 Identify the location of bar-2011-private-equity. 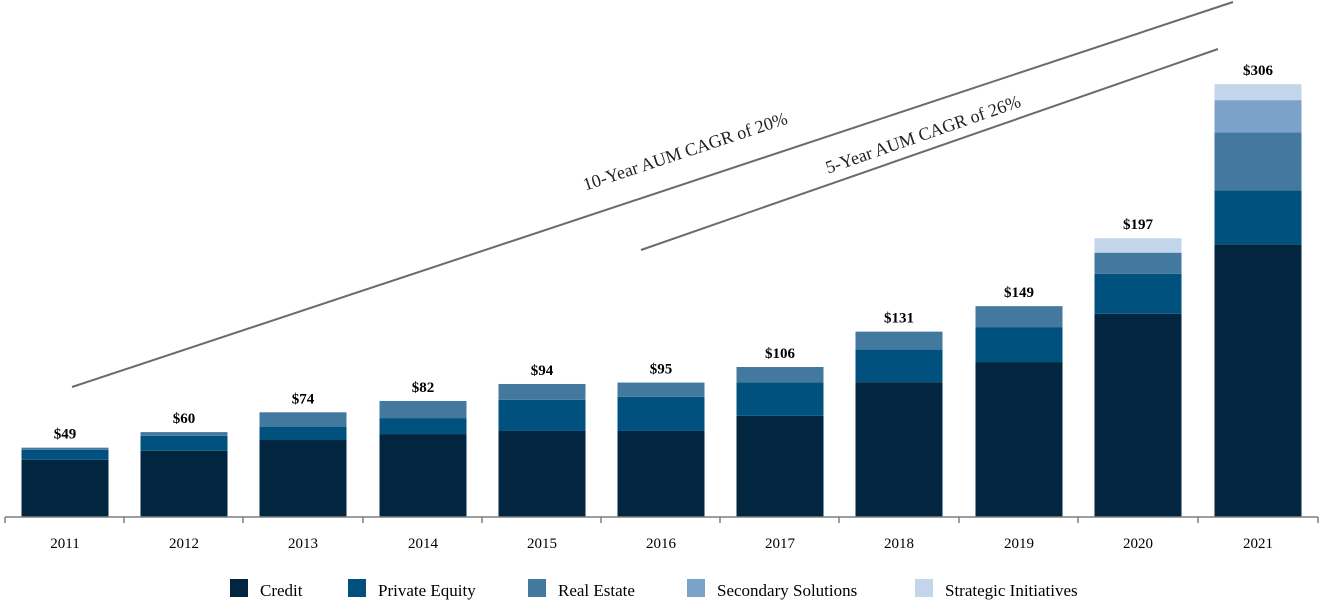
(65, 454).